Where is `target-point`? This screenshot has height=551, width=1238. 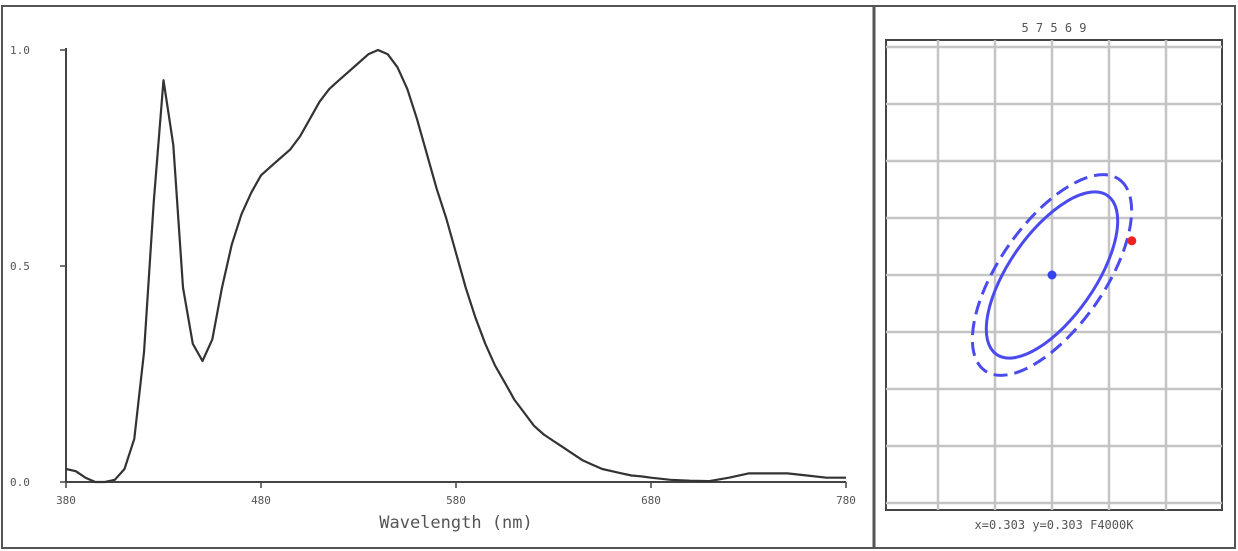 target-point is located at coordinates (1052, 275).